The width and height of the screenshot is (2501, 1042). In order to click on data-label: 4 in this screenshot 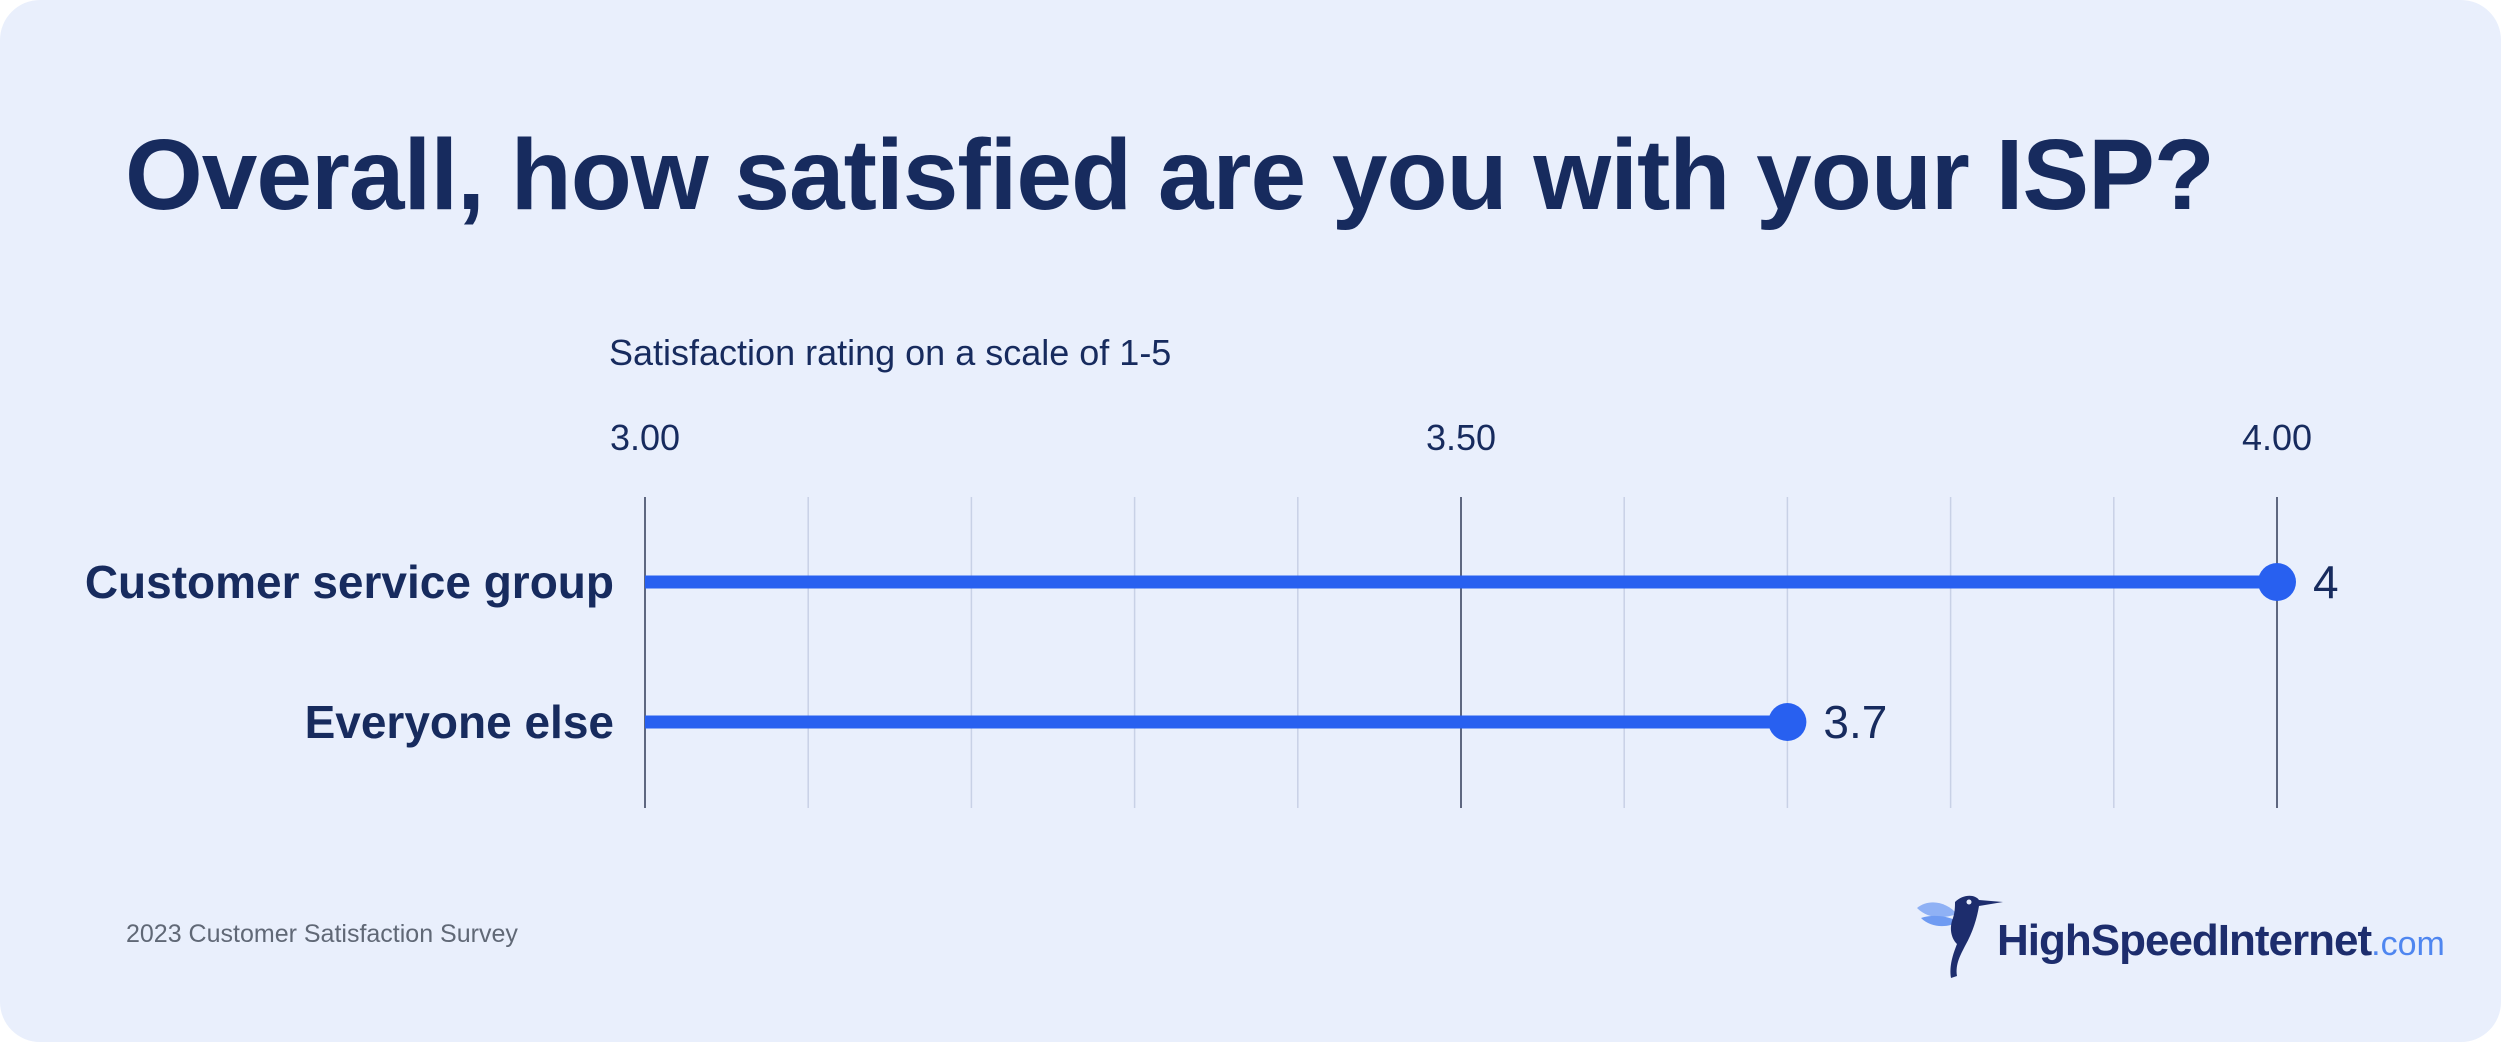, I will do `click(2326, 582)`.